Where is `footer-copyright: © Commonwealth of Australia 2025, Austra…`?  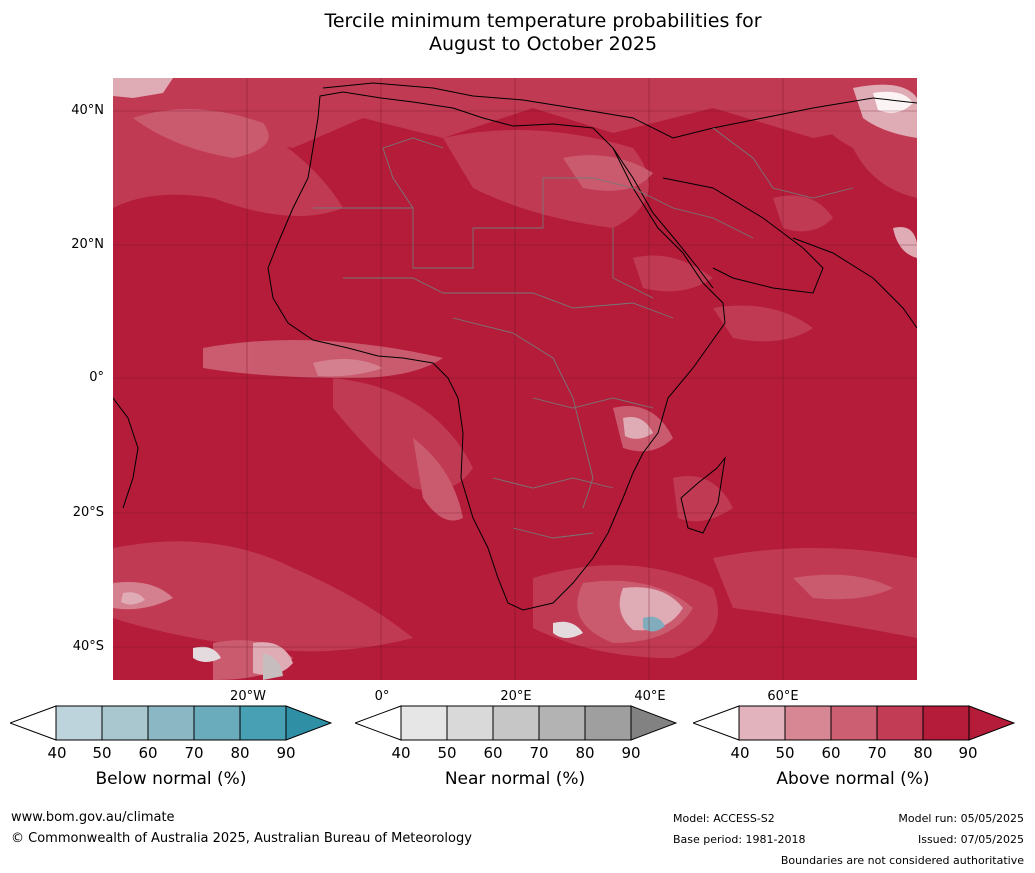
footer-copyright: © Commonwealth of Australia 2025, Austra… is located at coordinates (241, 838).